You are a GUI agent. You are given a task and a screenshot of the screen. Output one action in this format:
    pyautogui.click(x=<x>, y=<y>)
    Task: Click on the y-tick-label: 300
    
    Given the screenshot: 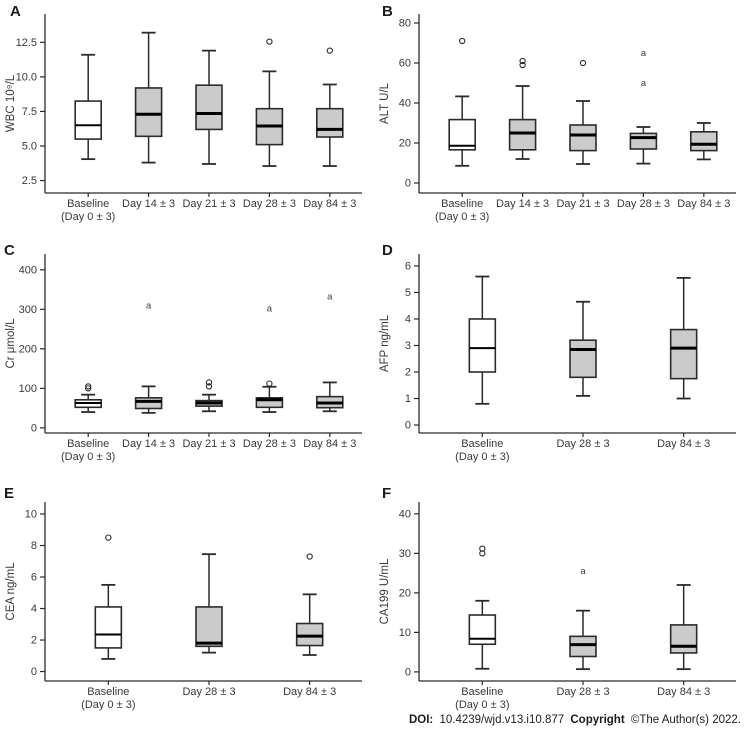 What is the action you would take?
    pyautogui.click(x=28, y=310)
    